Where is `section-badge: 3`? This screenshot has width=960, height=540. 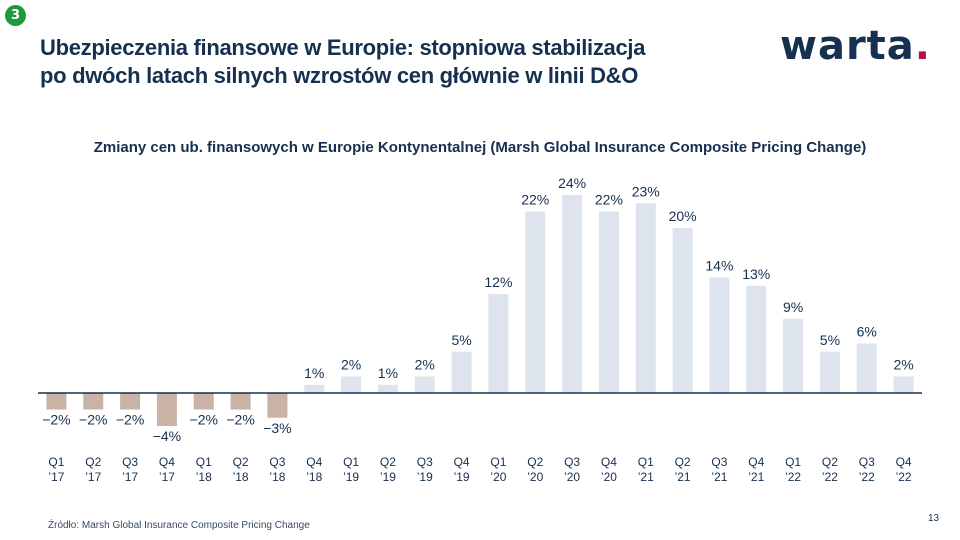 section-badge: 3 is located at coordinates (15, 15).